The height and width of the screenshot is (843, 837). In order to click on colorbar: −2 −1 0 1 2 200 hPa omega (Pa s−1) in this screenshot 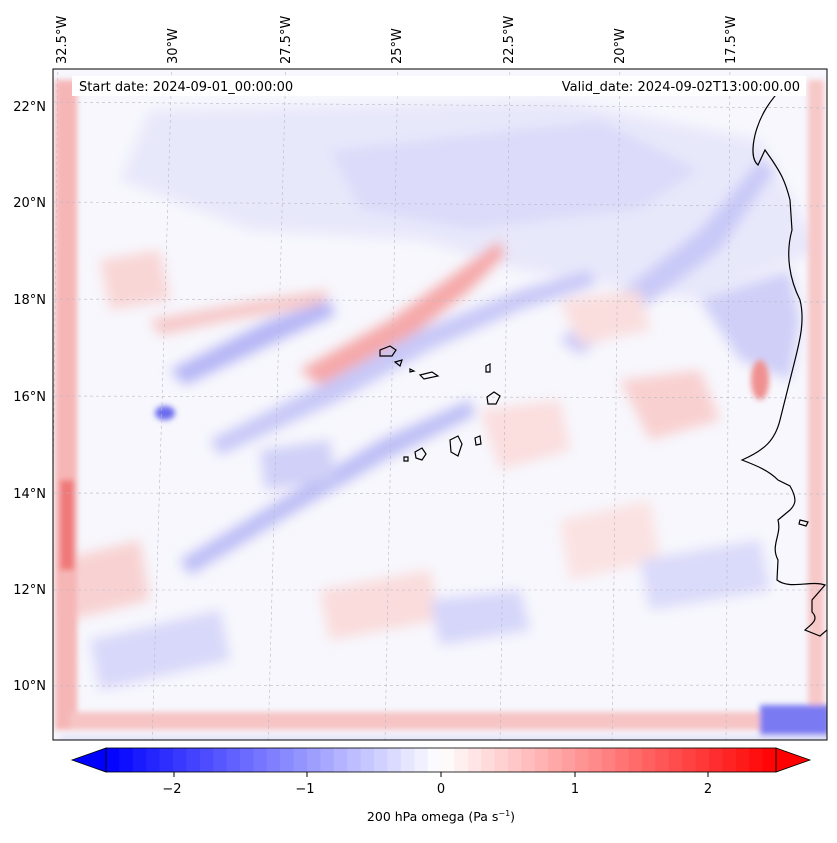, I will do `click(441, 785)`.